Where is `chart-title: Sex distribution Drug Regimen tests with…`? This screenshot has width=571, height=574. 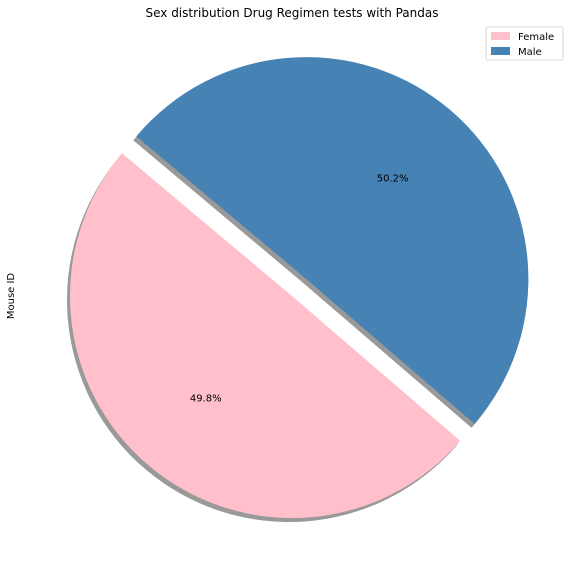
chart-title: Sex distribution Drug Regimen tests with… is located at coordinates (291, 13).